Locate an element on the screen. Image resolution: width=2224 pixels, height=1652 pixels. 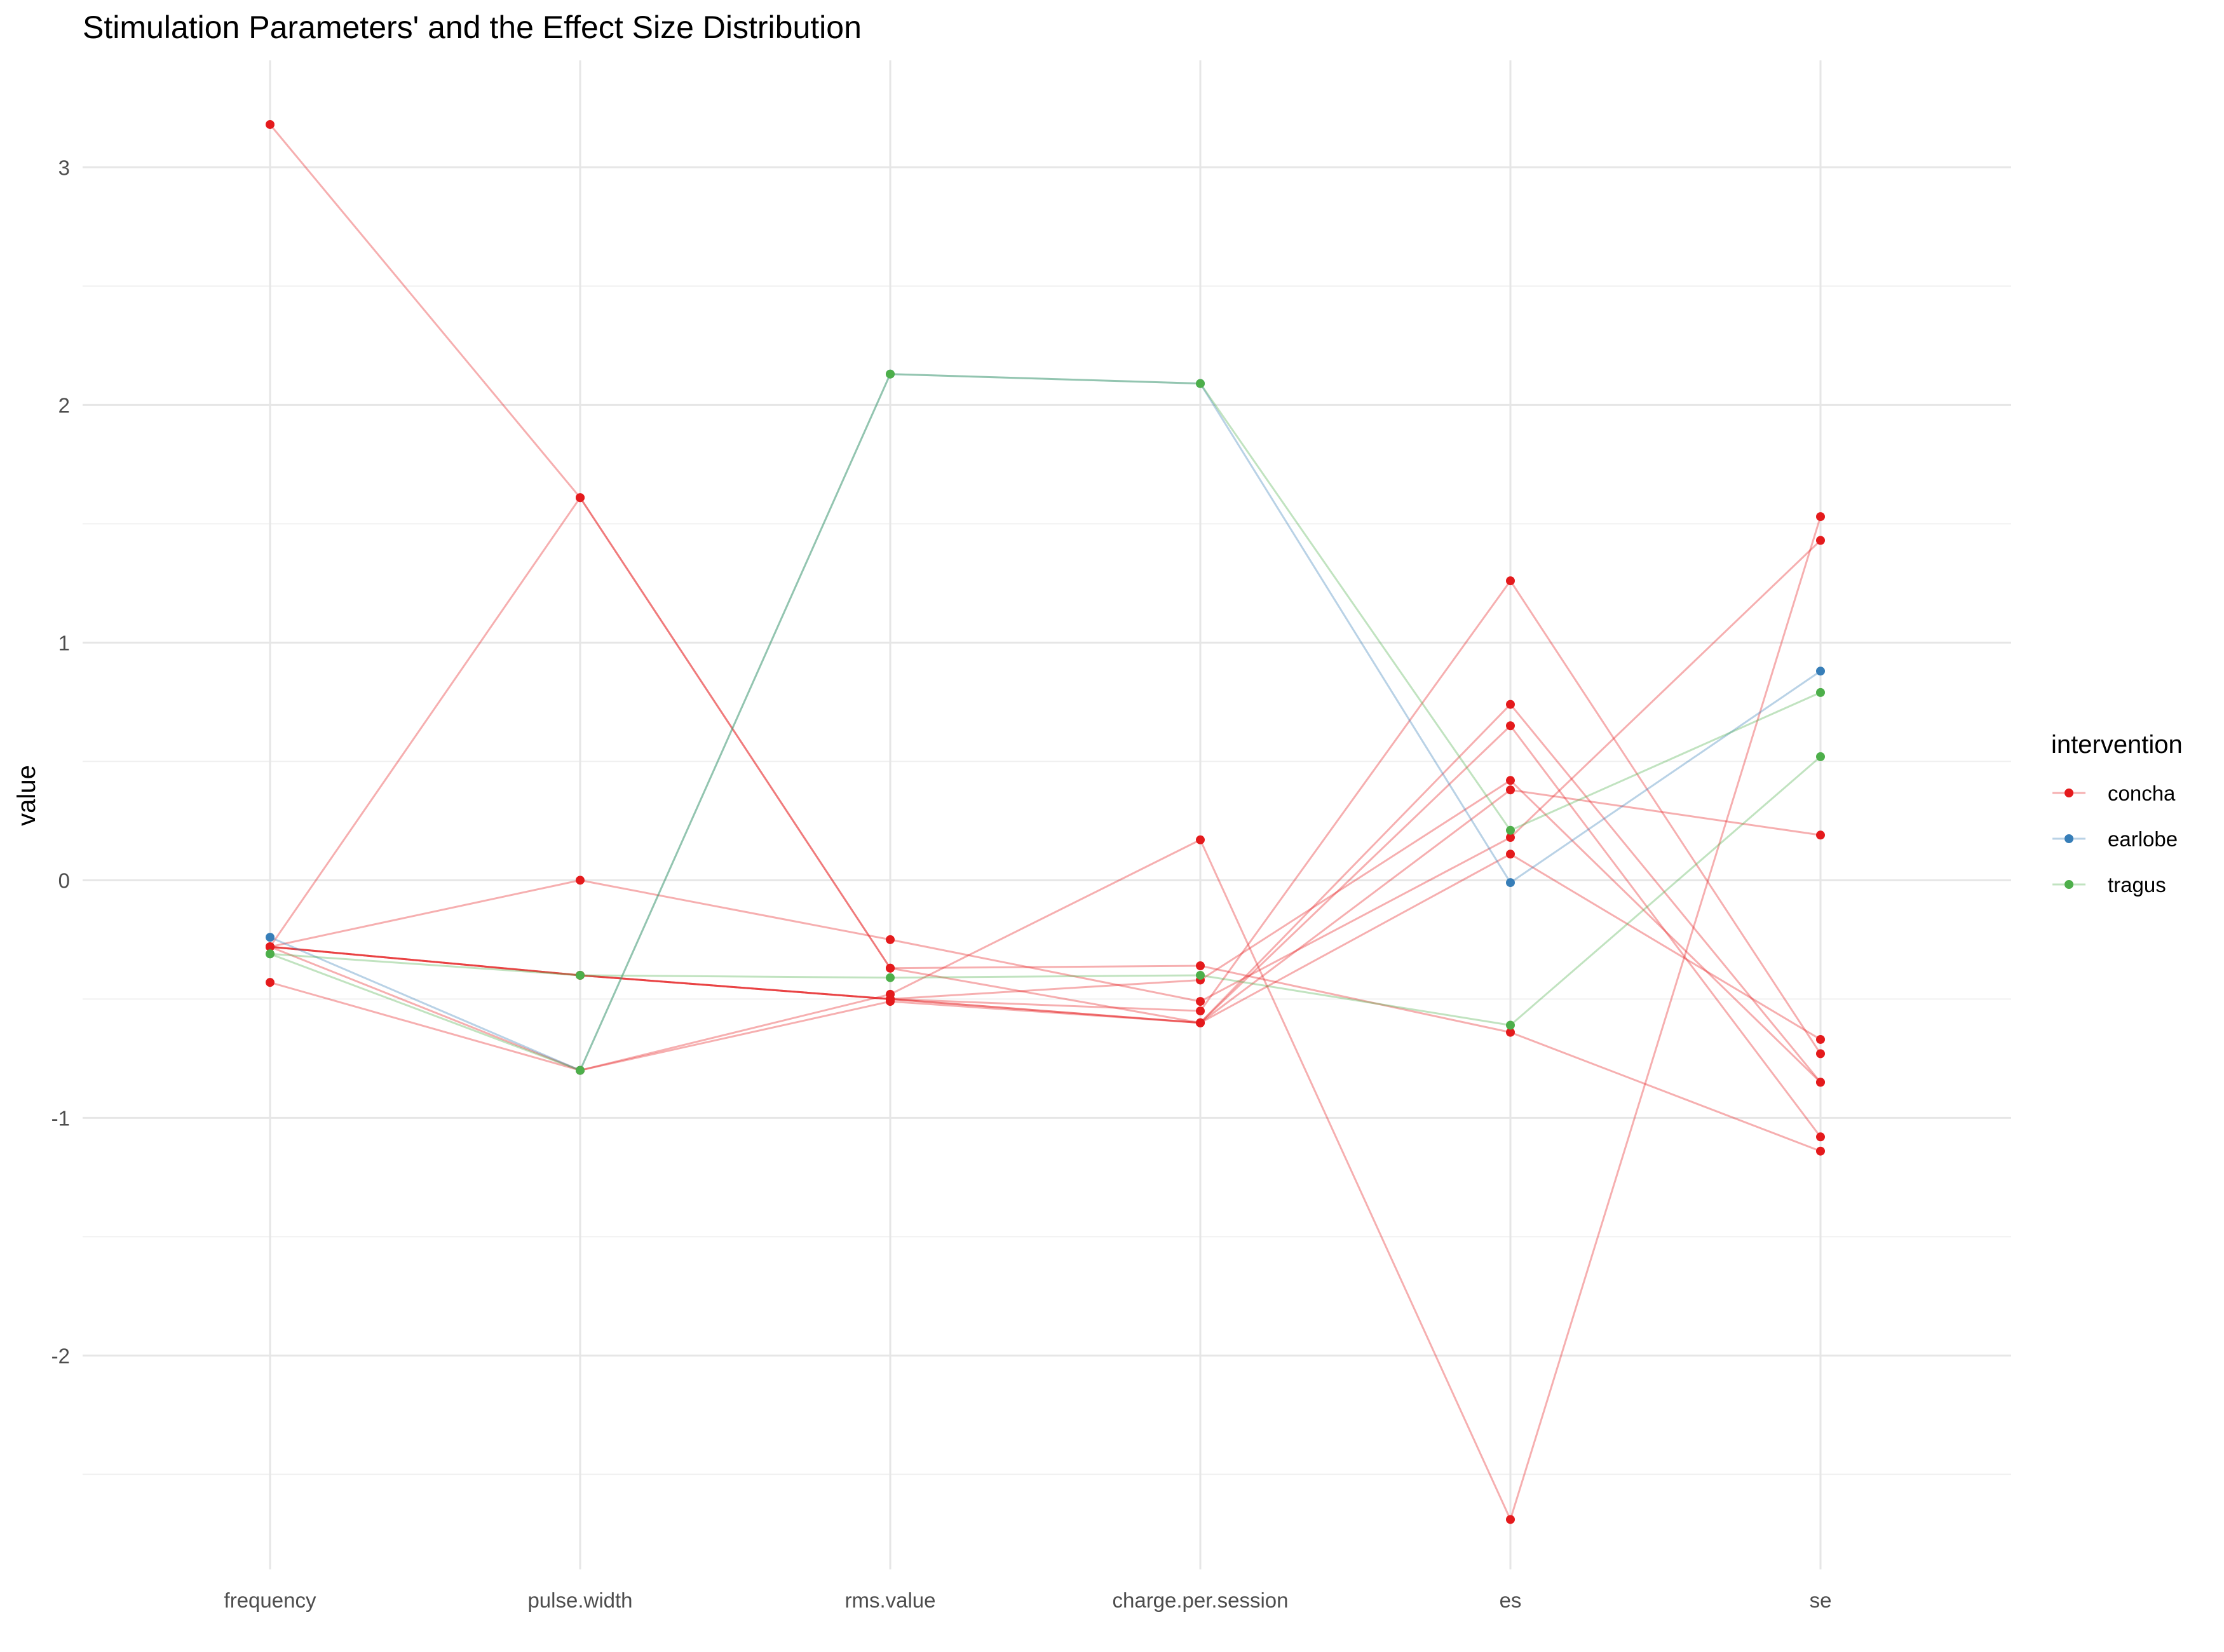
x-tick-label: frequency is located at coordinates (270, 1600).